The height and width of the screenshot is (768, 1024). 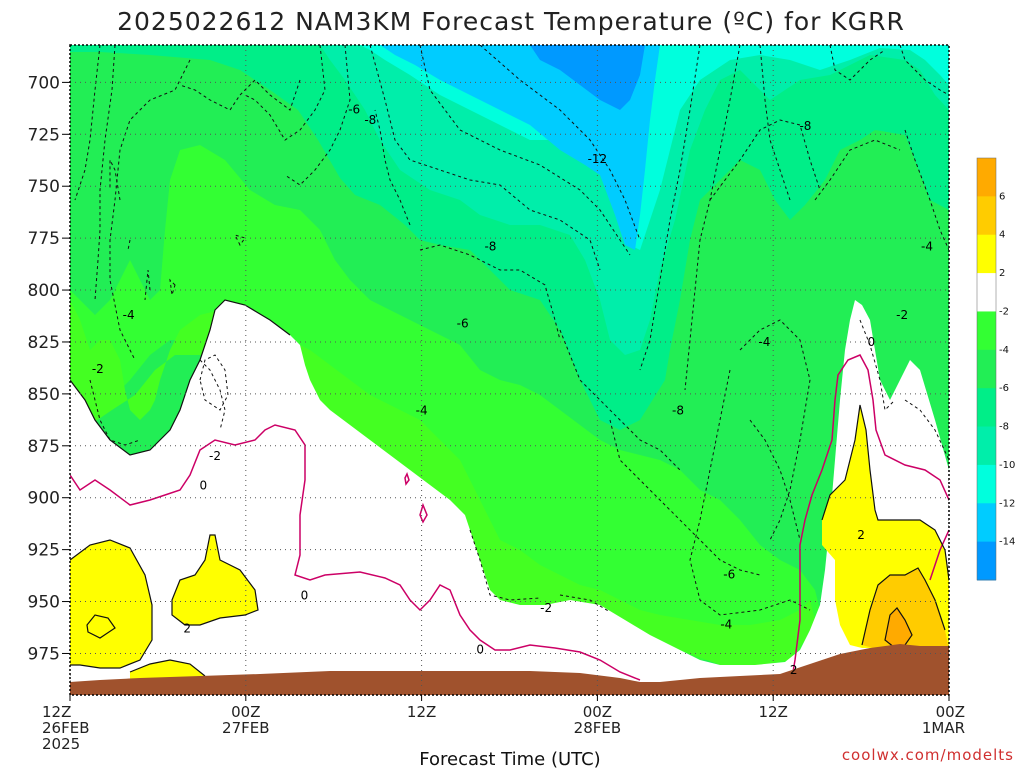 I want to click on colorbar-tick-label: -12, so click(x=1007, y=503).